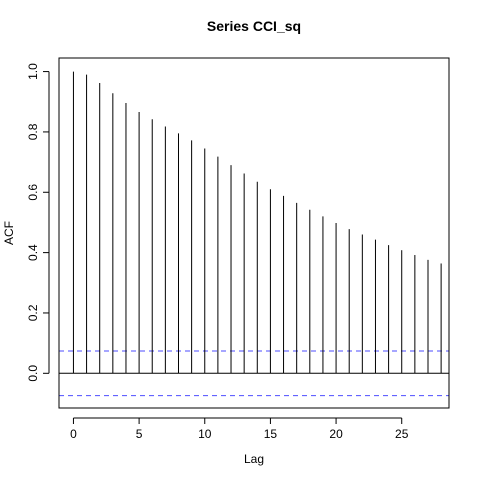  I want to click on y-tick-label: 0.8, so click(33, 131).